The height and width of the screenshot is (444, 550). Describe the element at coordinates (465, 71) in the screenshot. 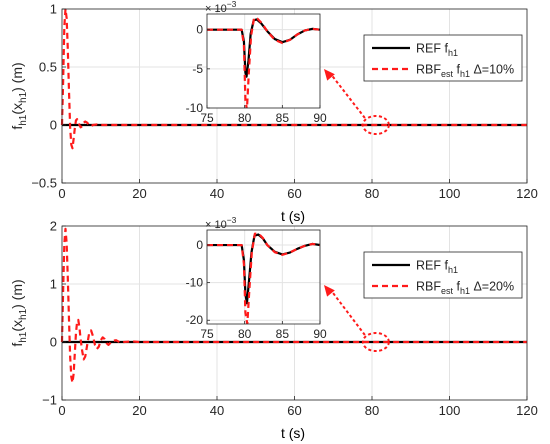

I see `legend-entry-label: RBFest fh1 Δ=10%` at that location.